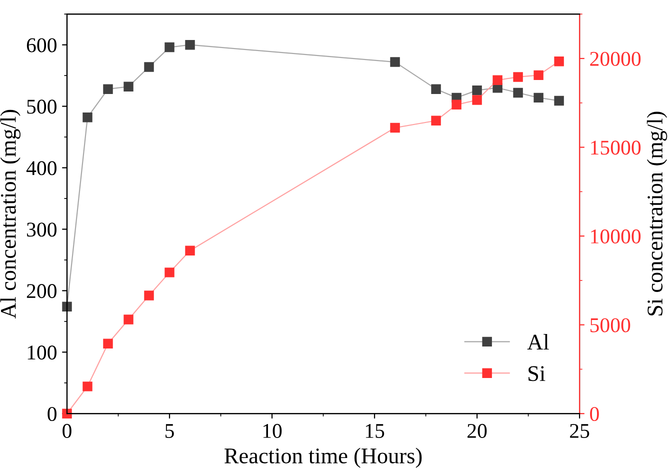  What do you see at coordinates (41, 107) in the screenshot?
I see `y-tick-label: 500` at bounding box center [41, 107].